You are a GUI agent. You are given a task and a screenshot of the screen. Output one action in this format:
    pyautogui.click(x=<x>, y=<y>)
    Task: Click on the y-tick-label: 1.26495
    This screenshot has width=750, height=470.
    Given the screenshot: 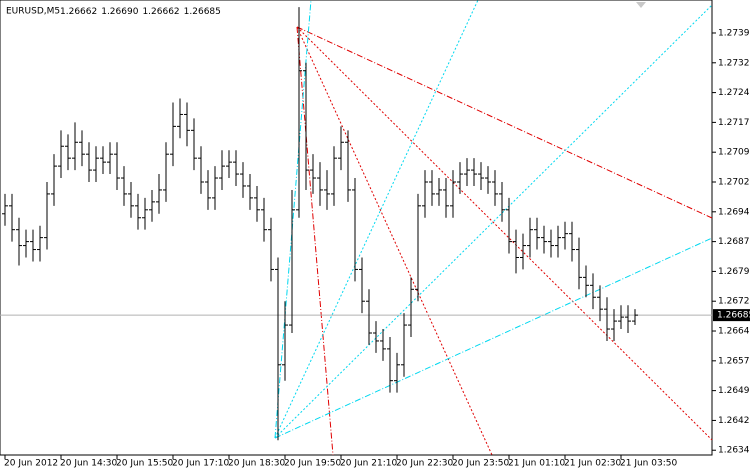 What is the action you would take?
    pyautogui.click(x=734, y=391)
    